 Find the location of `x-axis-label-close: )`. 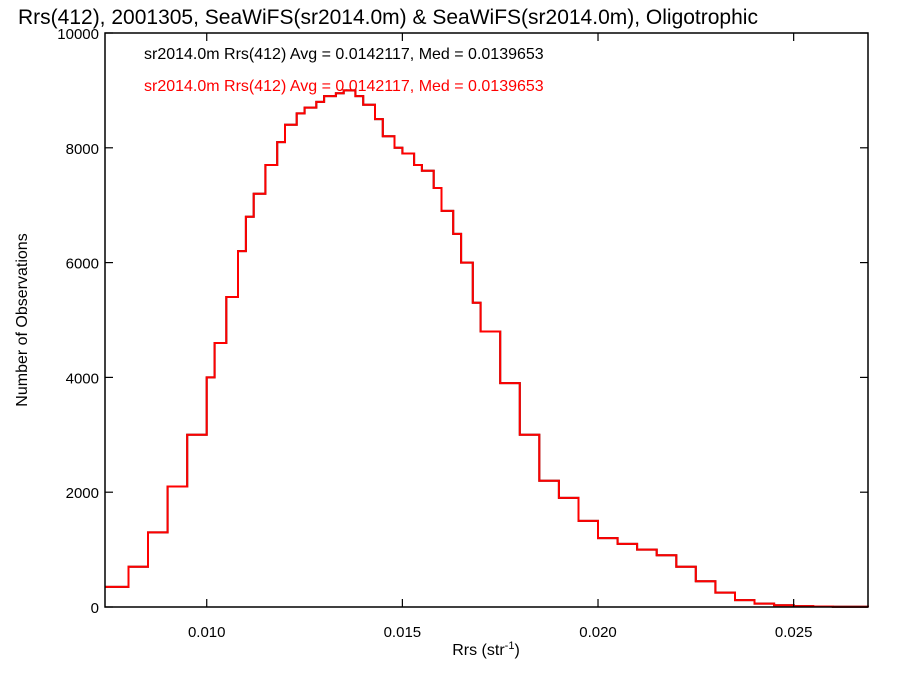

x-axis-label-close: ) is located at coordinates (516, 650).